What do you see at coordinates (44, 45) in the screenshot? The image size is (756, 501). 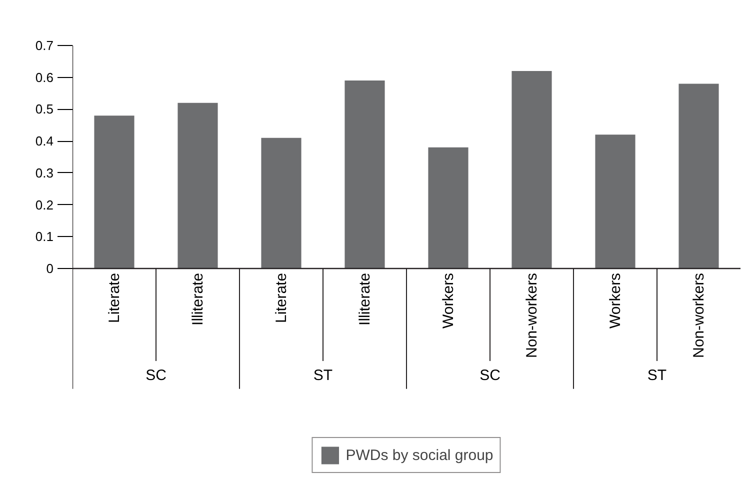 I see `y-tick-label: 0.7` at bounding box center [44, 45].